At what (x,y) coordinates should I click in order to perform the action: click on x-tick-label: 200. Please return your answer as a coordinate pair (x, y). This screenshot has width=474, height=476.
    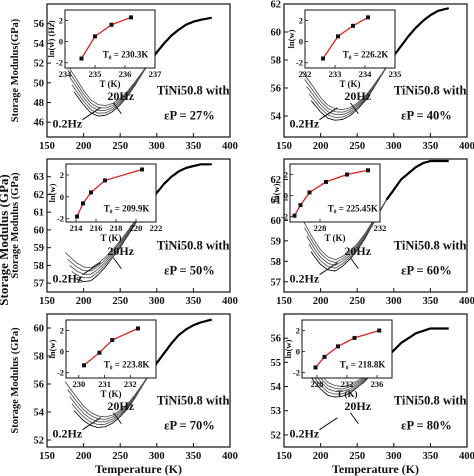
    Looking at the image, I should click on (84, 146).